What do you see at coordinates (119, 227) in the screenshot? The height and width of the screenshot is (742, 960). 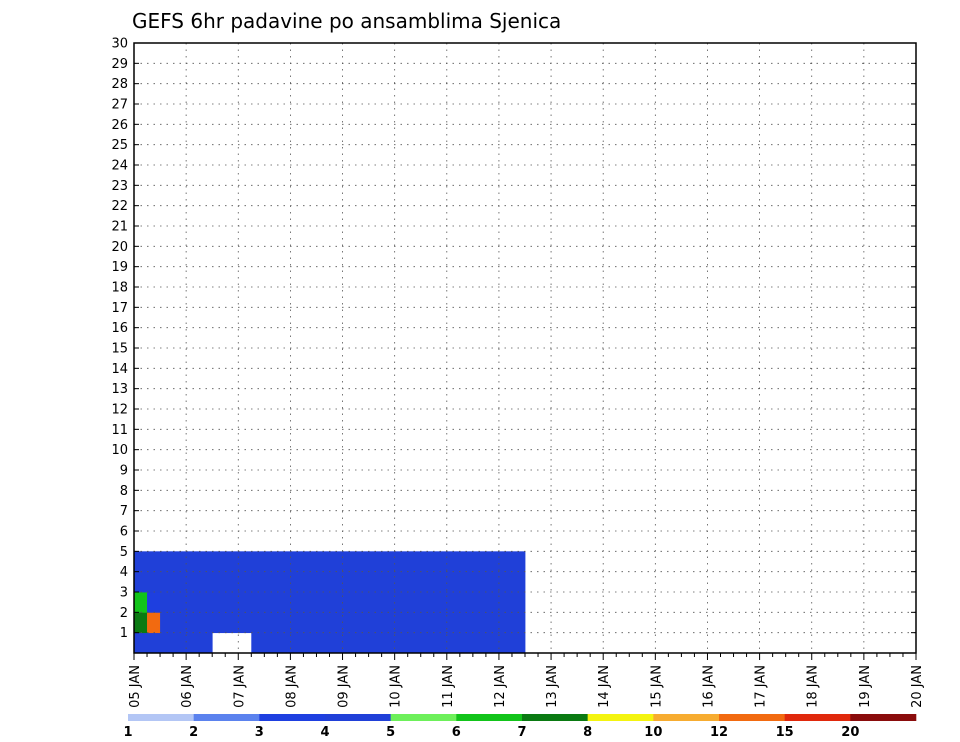 I see `y-tick-label: 21` at bounding box center [119, 227].